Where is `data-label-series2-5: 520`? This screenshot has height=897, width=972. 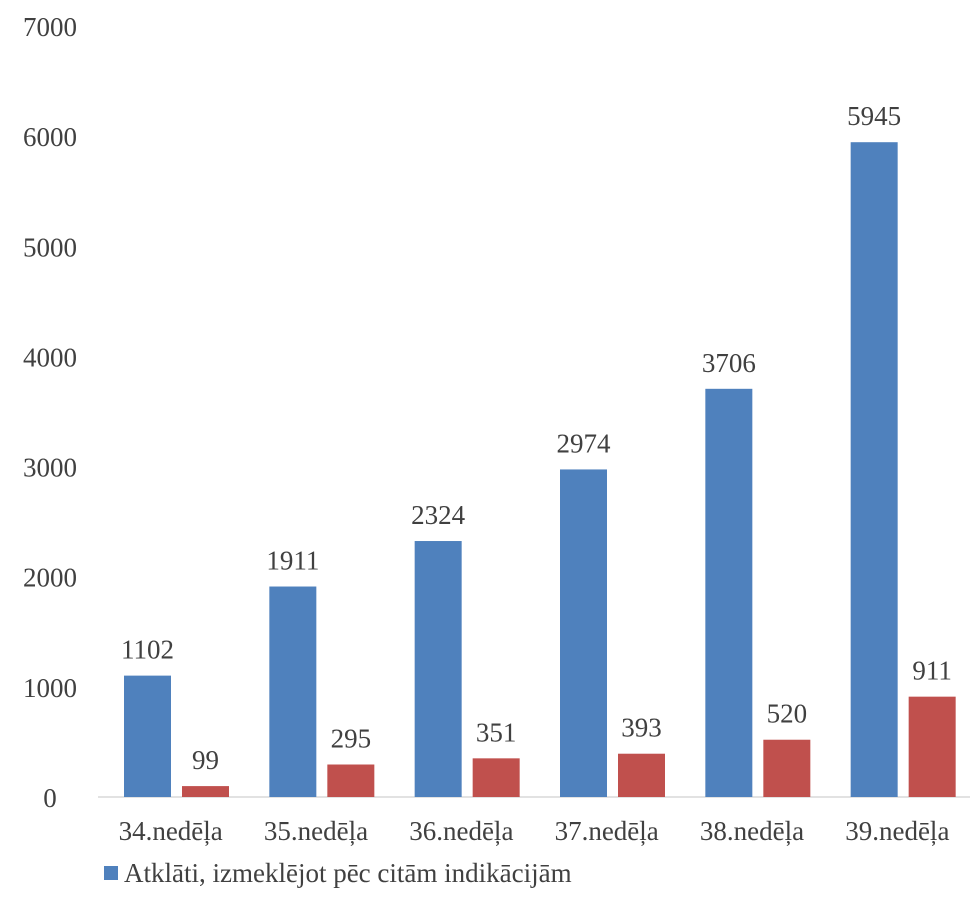
data-label-series2-5: 520 is located at coordinates (787, 714).